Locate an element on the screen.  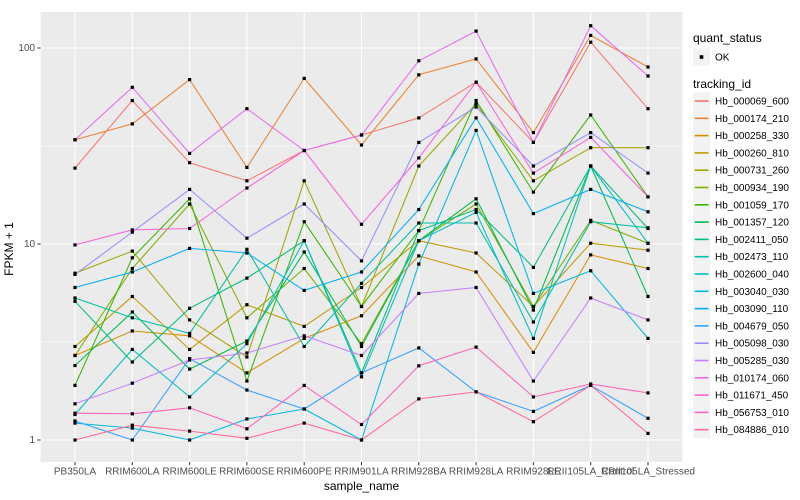
y-tick-label: 100 is located at coordinates (26, 48).